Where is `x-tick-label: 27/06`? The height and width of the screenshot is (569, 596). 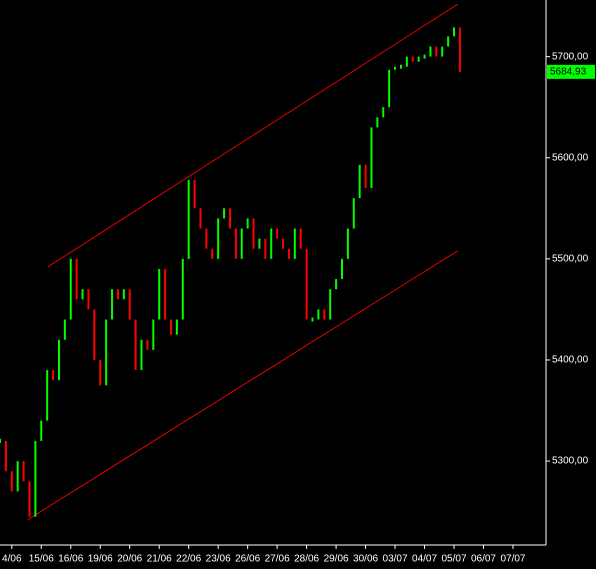 x-tick-label: 27/06 is located at coordinates (277, 559).